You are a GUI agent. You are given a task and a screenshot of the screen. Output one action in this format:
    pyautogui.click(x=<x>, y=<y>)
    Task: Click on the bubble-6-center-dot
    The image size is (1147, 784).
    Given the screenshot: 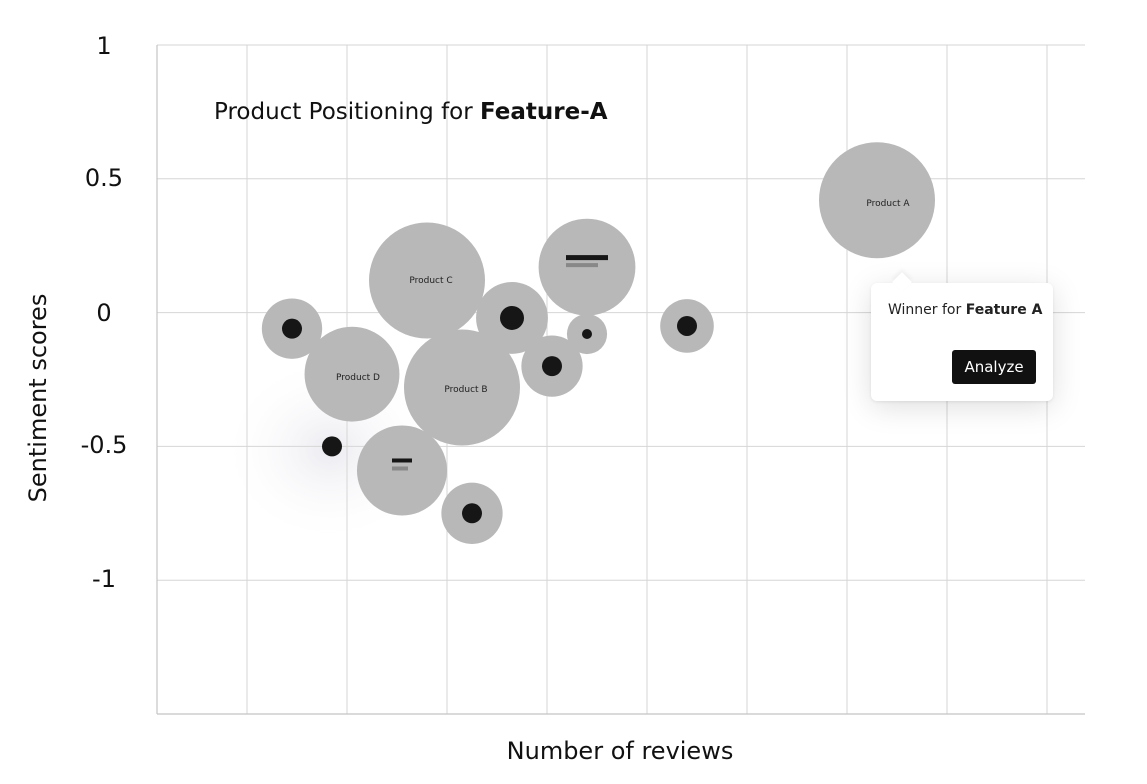 What is the action you would take?
    pyautogui.click(x=512, y=317)
    